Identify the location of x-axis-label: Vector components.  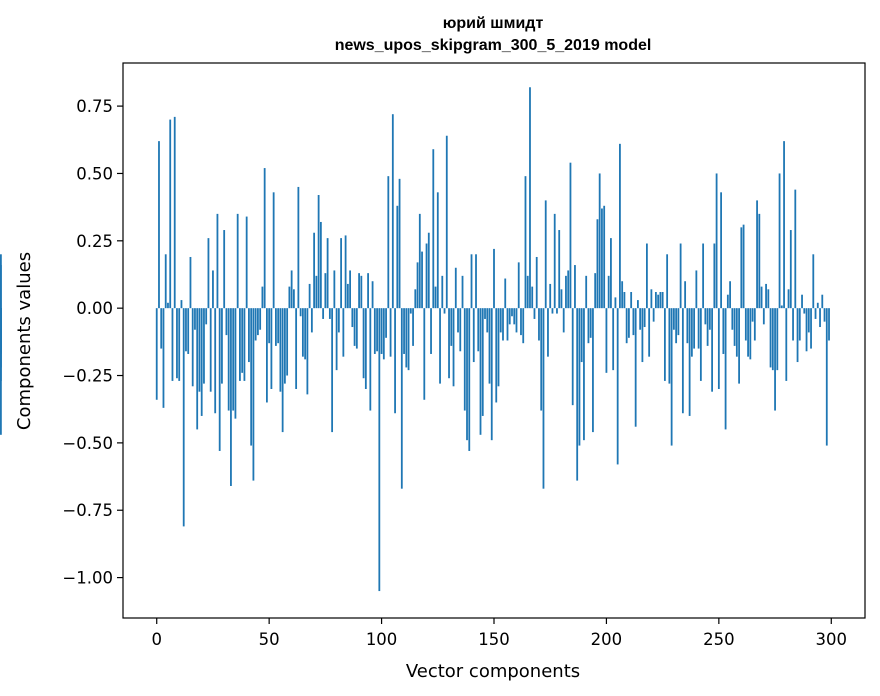
(493, 671).